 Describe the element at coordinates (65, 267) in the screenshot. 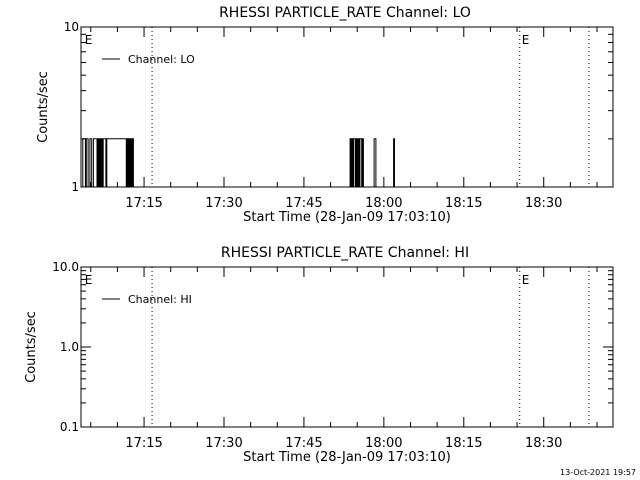

I see `y-tick-label: 10.0` at that location.